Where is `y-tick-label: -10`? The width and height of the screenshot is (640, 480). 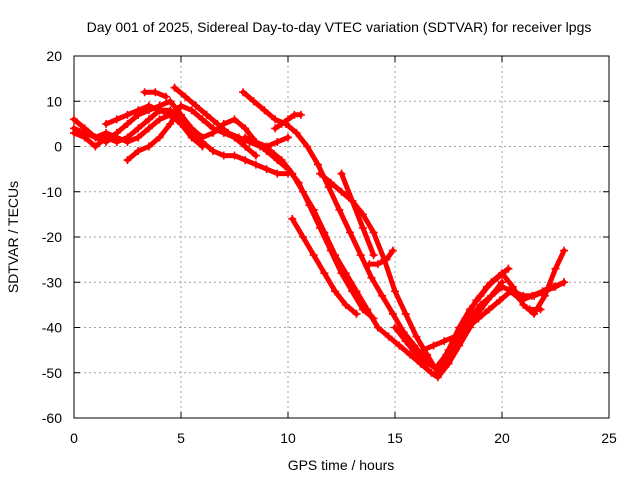 y-tick-label: -10 is located at coordinates (52, 192).